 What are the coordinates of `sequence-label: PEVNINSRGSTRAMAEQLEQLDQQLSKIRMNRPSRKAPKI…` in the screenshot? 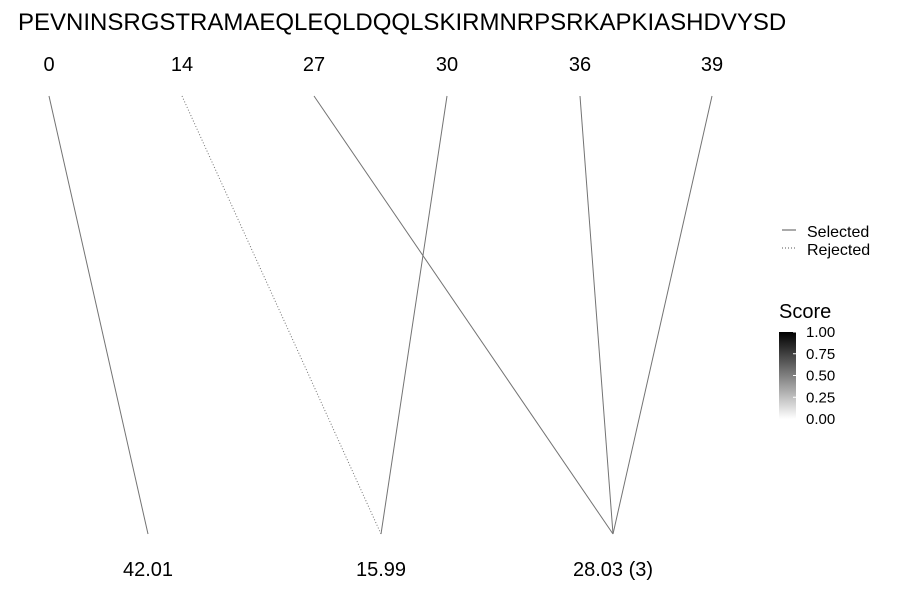 It's located at (402, 22).